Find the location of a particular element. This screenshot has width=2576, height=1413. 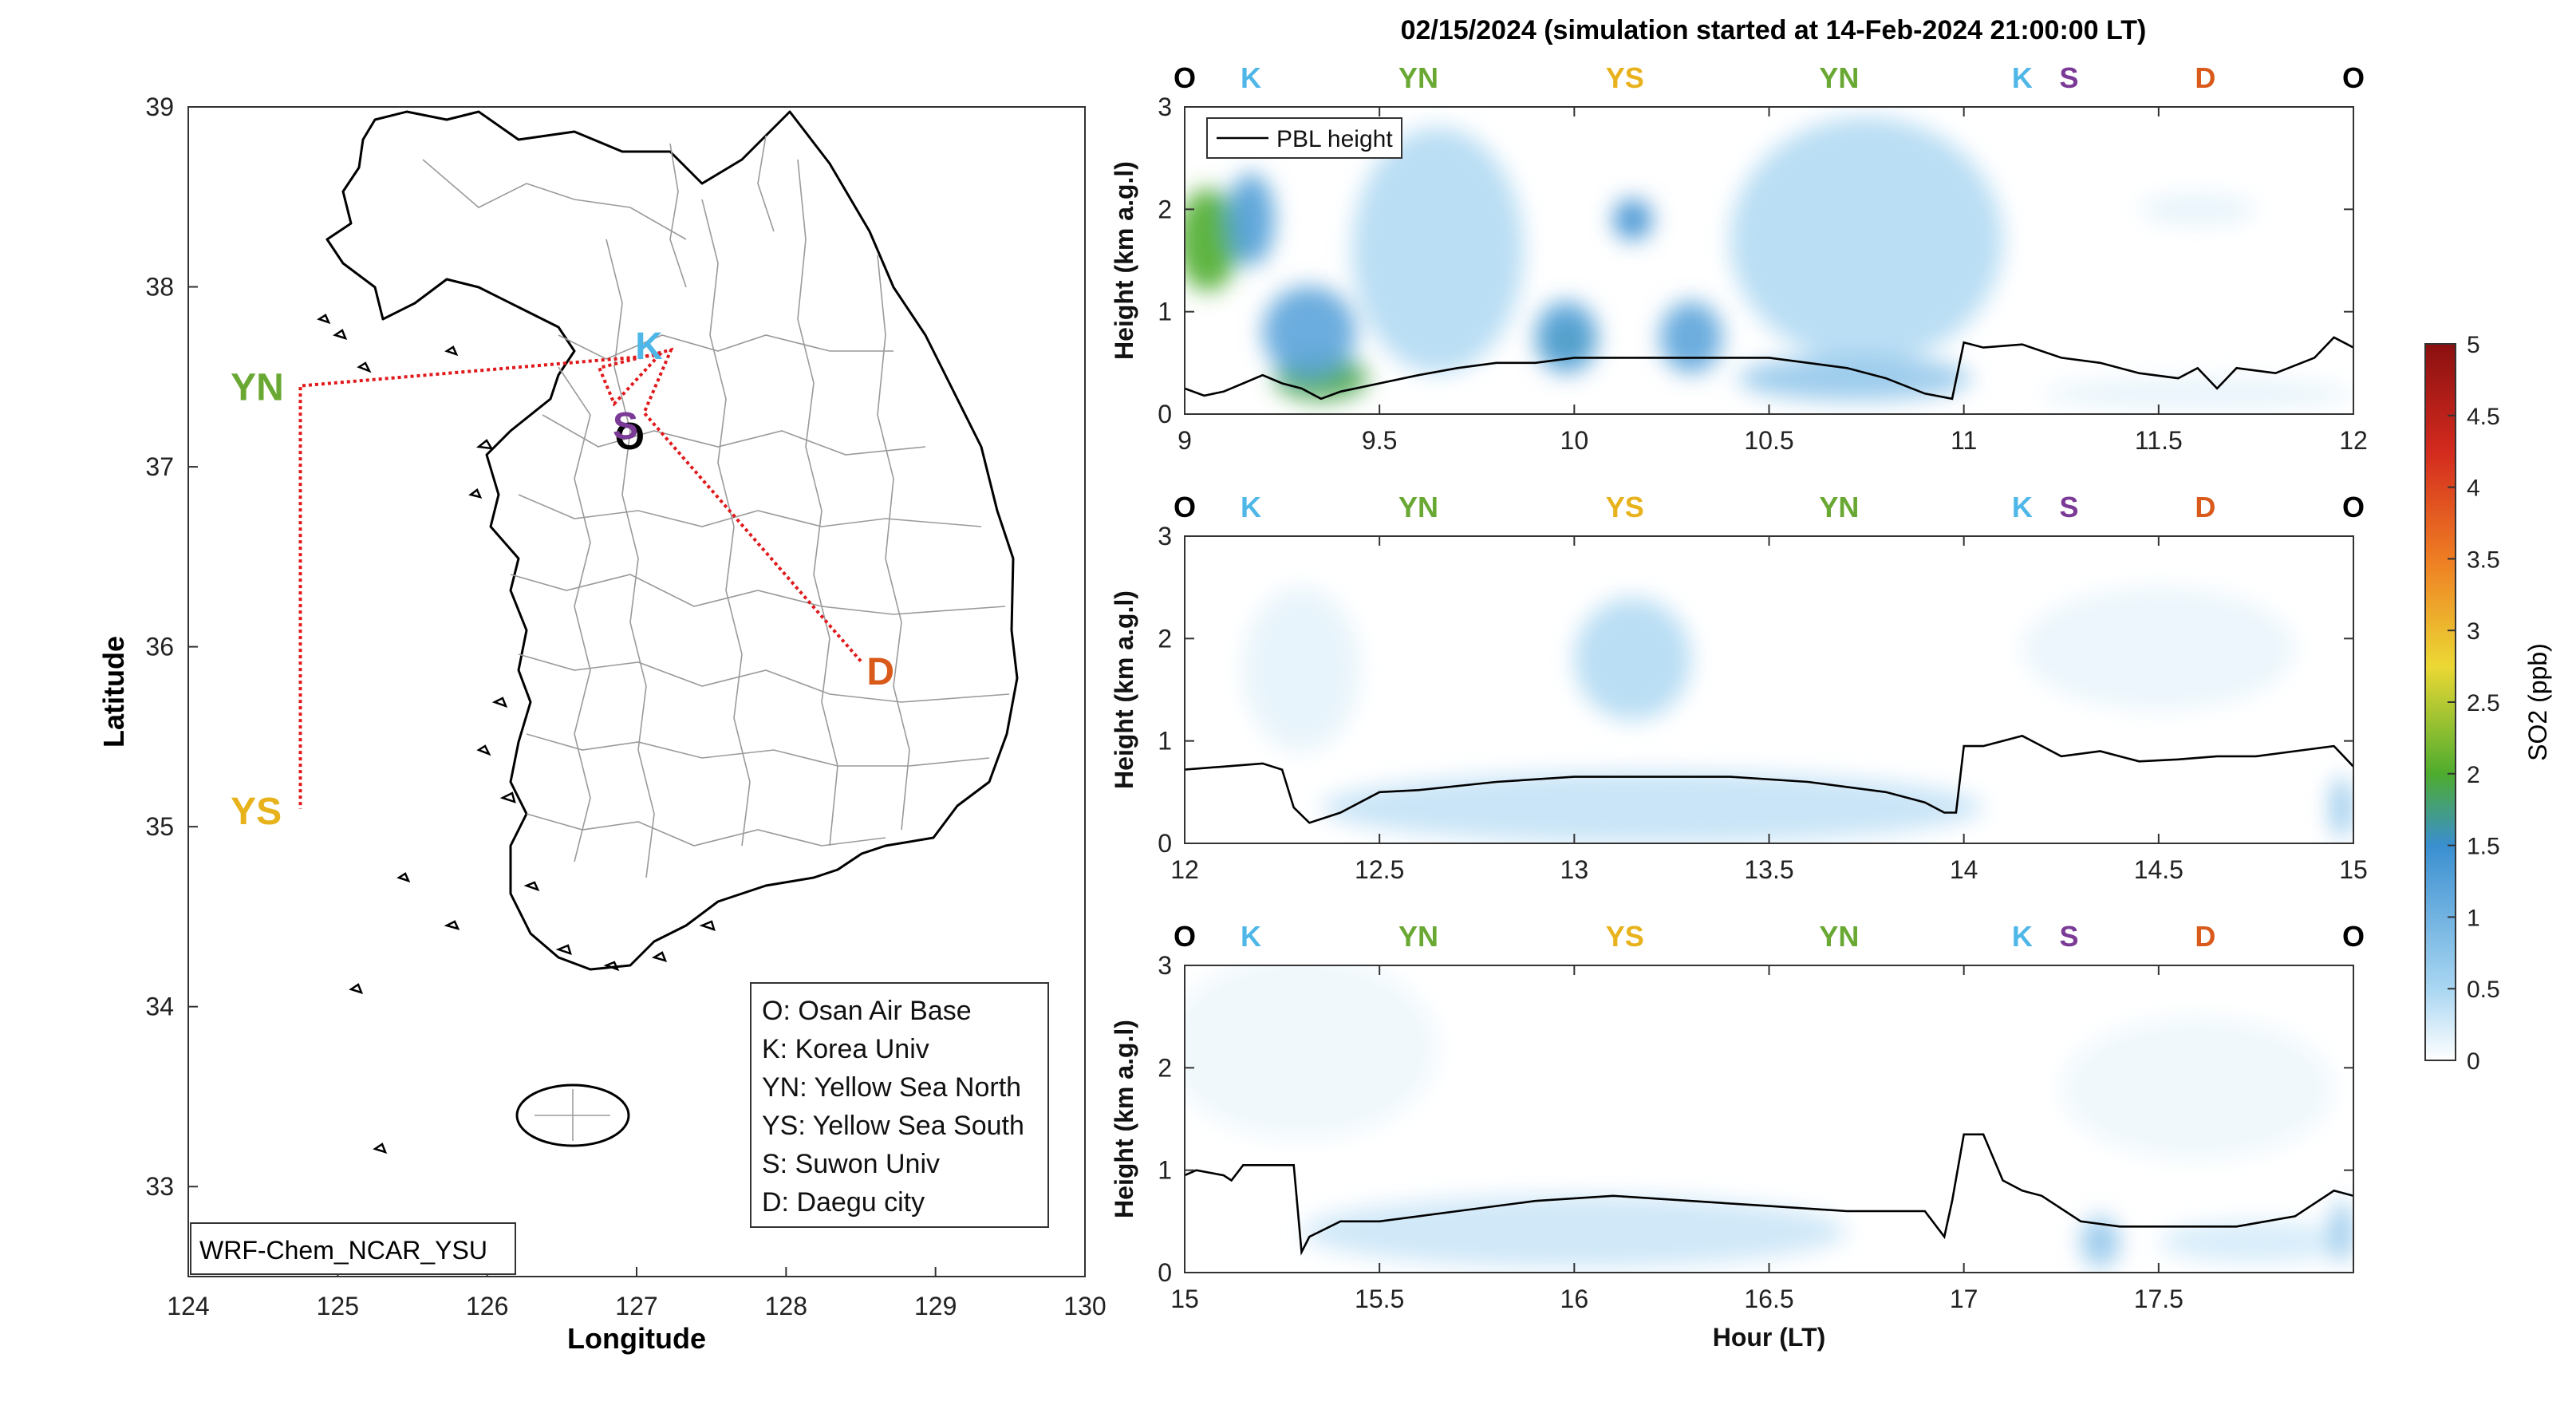

site-label-s: S is located at coordinates (625, 426).